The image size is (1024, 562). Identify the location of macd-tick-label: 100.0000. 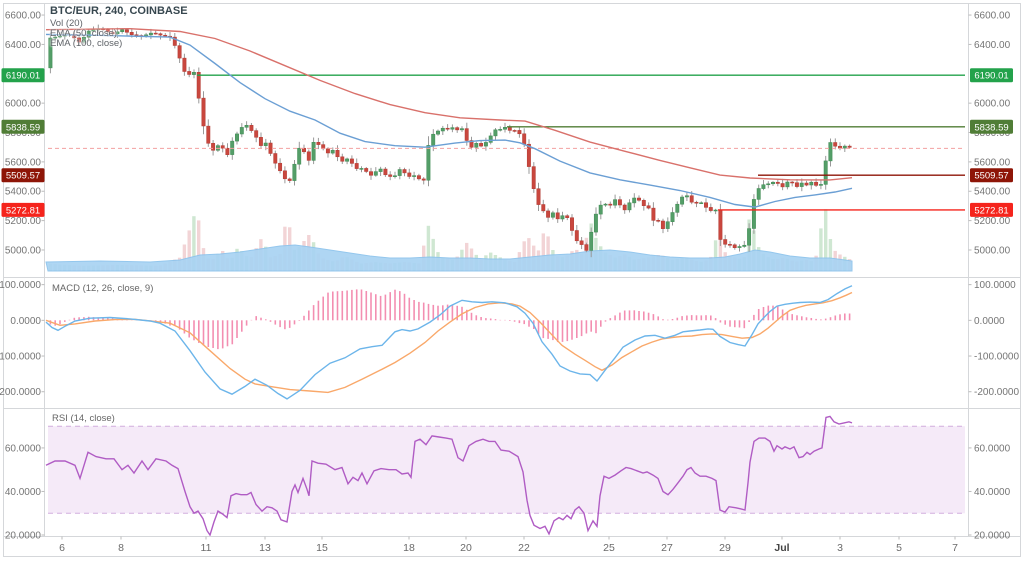
(20, 285).